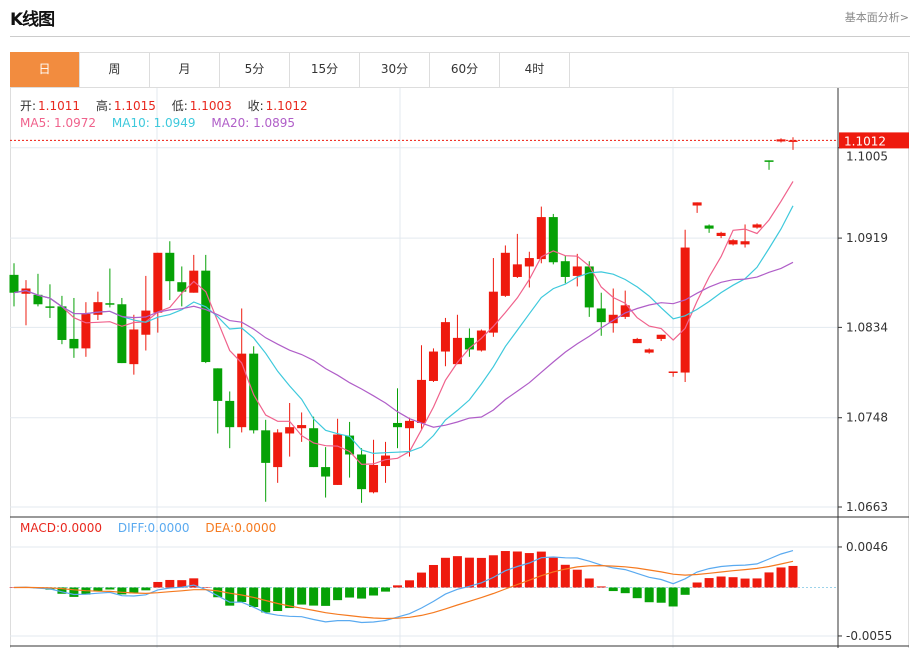 The width and height of the screenshot is (917, 648). I want to click on ma-legend: MA5: 1.0972 MA10: 1.0949 MA20: 1.0895, so click(158, 123).